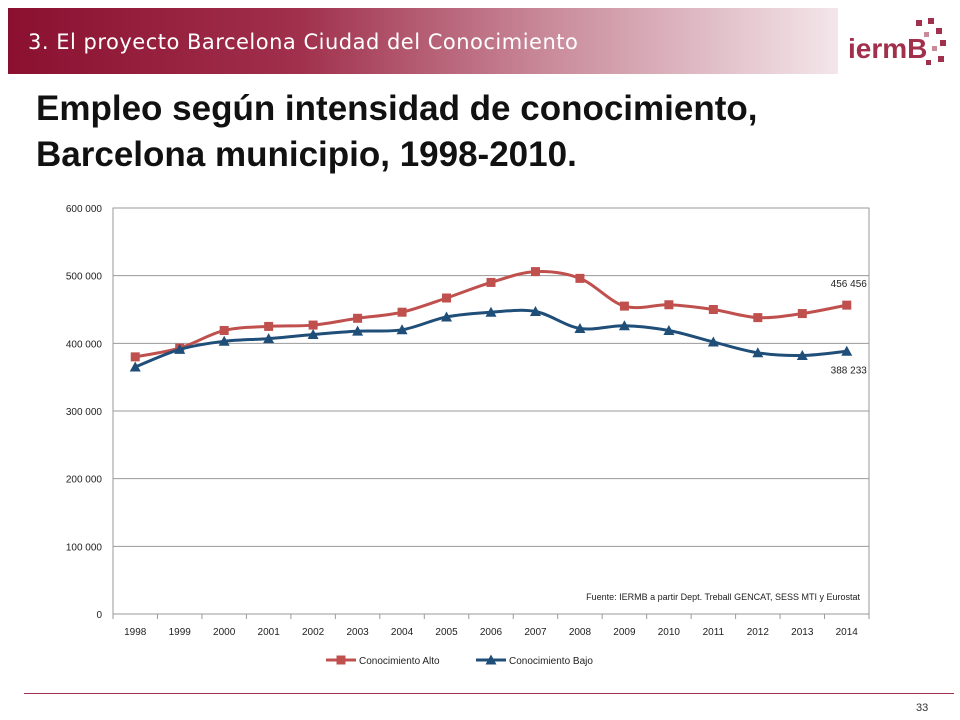 The width and height of the screenshot is (960, 720). What do you see at coordinates (224, 632) in the screenshot?
I see `x-tick-label: 2000` at bounding box center [224, 632].